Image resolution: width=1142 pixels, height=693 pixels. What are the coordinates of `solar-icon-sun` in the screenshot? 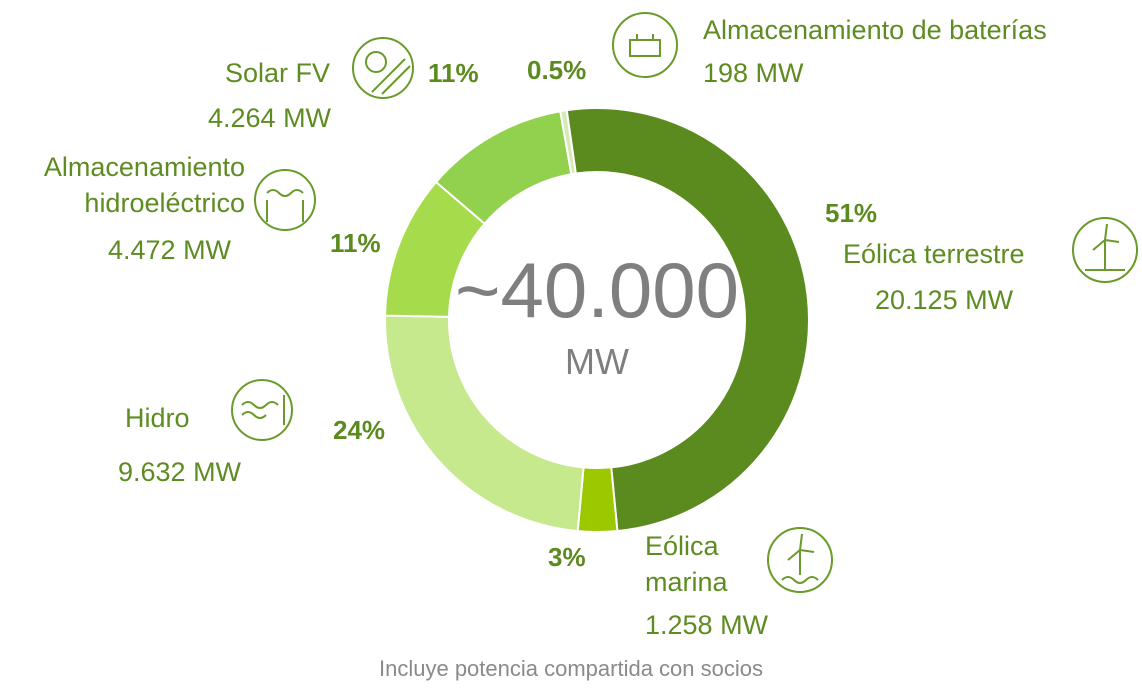 It's located at (376, 62).